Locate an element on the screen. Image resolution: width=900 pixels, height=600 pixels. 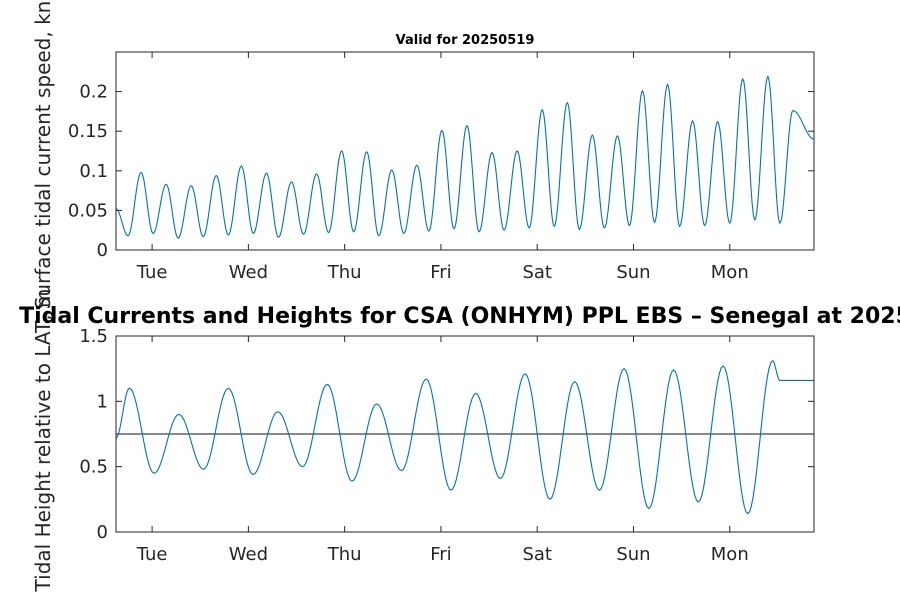
height-y-tick-label: 0.5 is located at coordinates (93, 467).